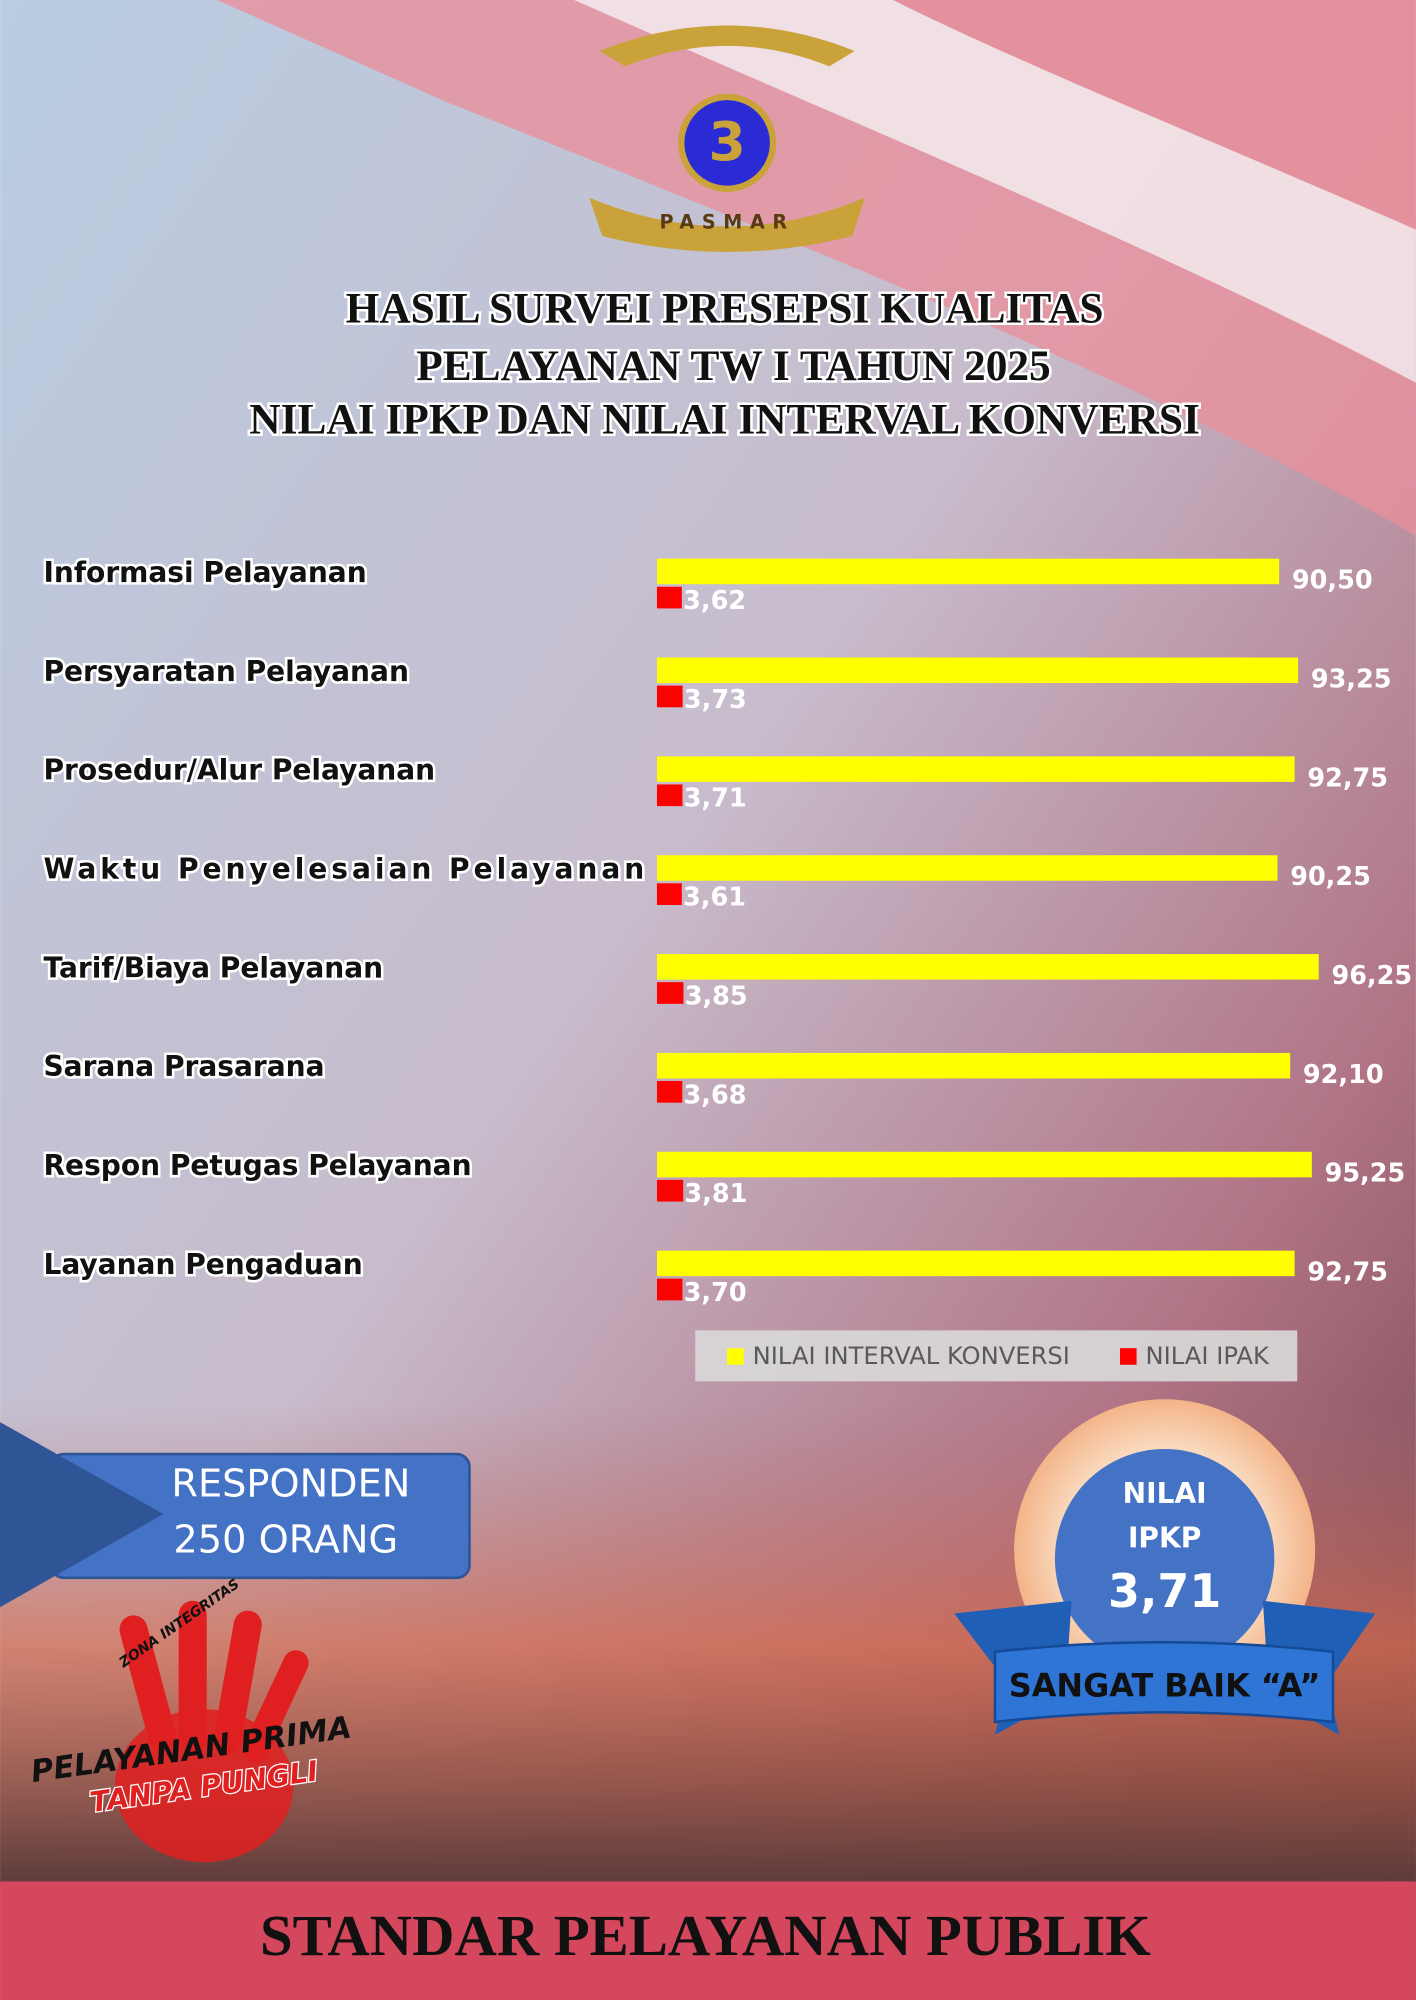  What do you see at coordinates (715, 799) in the screenshot?
I see `value-label: 3,71` at bounding box center [715, 799].